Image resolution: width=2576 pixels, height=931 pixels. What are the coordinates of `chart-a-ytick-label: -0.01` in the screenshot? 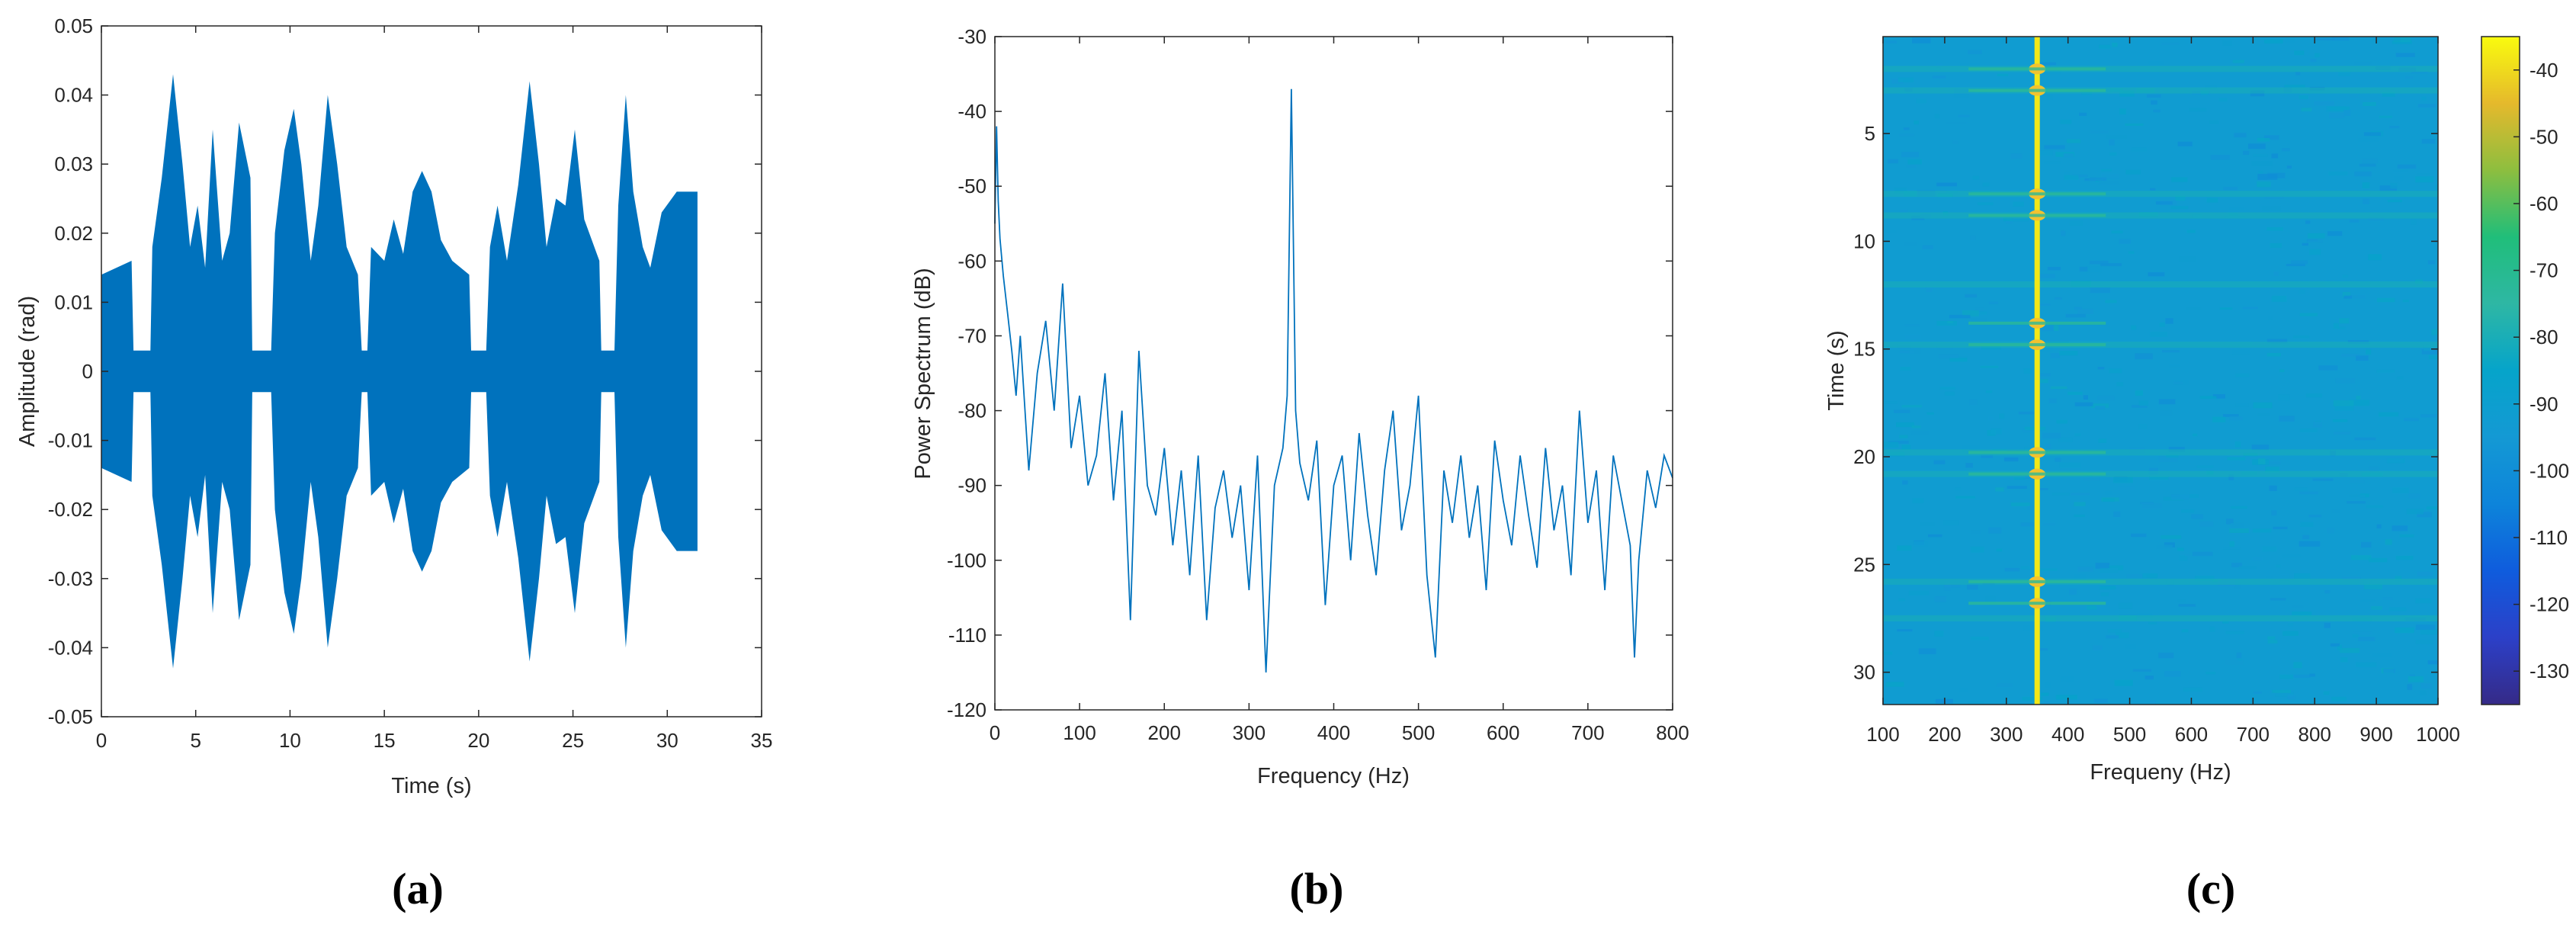 It's located at (70, 441).